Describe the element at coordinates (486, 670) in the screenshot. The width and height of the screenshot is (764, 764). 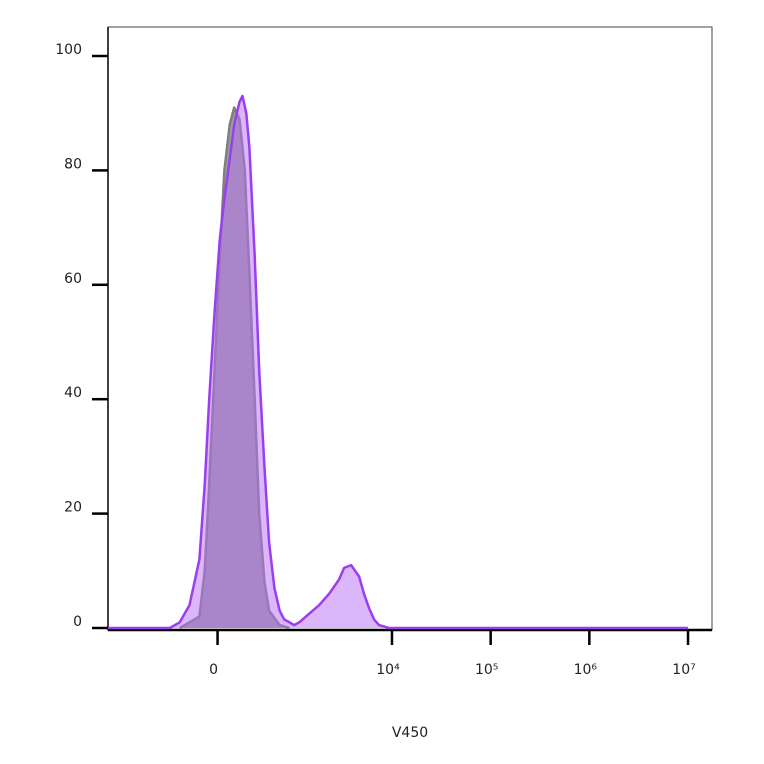
I see `x-tick-label: 10⁵` at that location.